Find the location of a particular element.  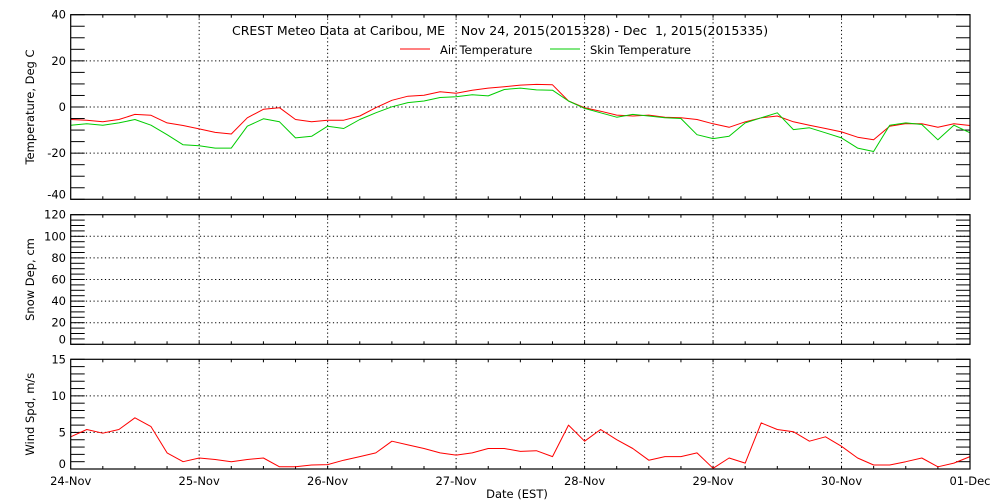

x-tick-label: 26-Nov is located at coordinates (327, 481).